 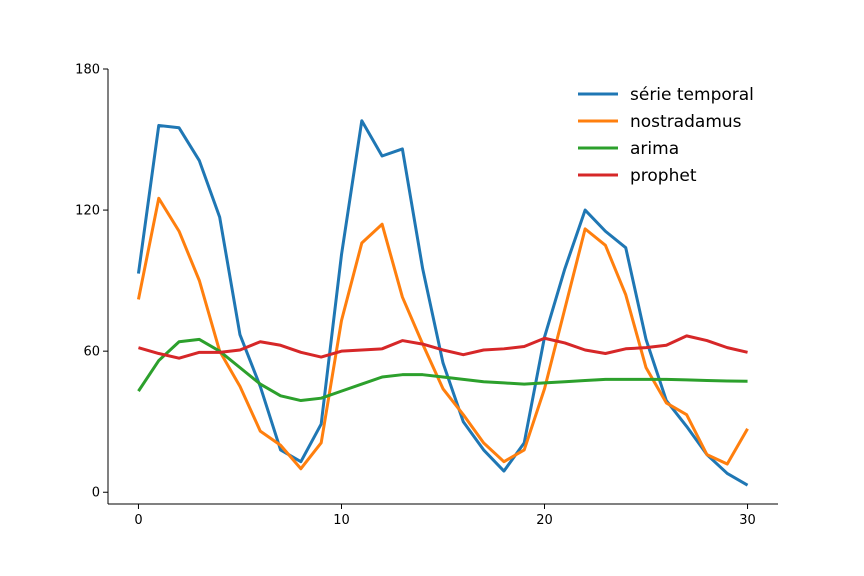 I want to click on legend-label-2: arima, so click(x=654, y=149).